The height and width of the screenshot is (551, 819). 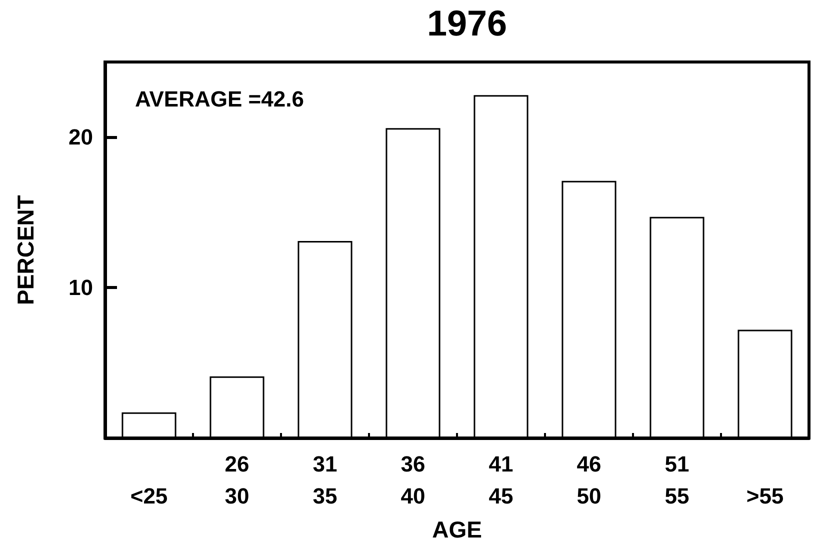 I want to click on chart-title: 1976, so click(x=467, y=23).